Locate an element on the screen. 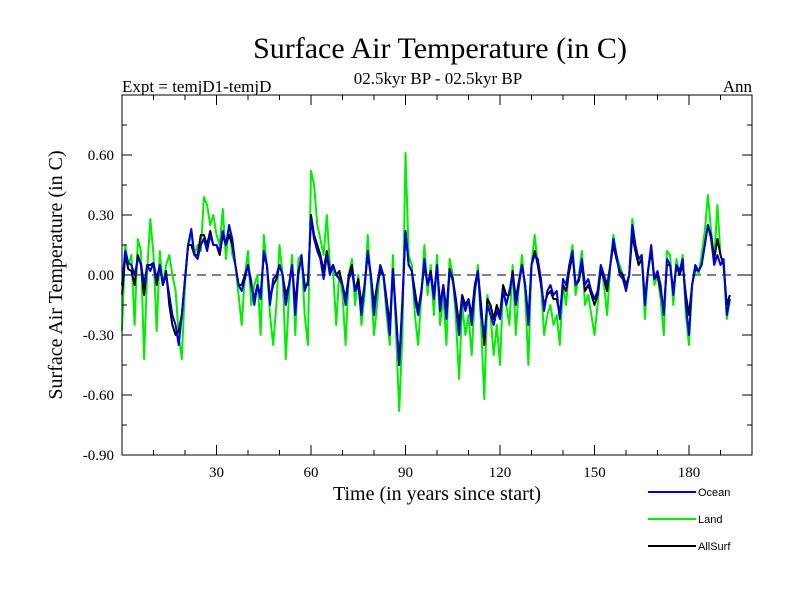  legend-label-ocean: Ocean is located at coordinates (714, 493).